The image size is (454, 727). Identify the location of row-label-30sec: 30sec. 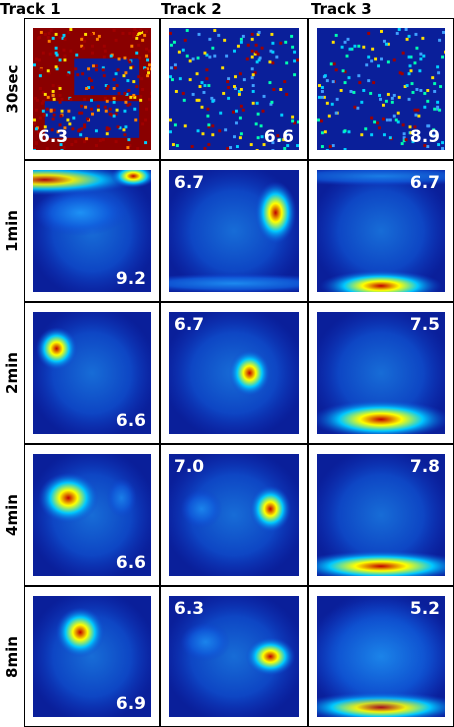
(12, 89).